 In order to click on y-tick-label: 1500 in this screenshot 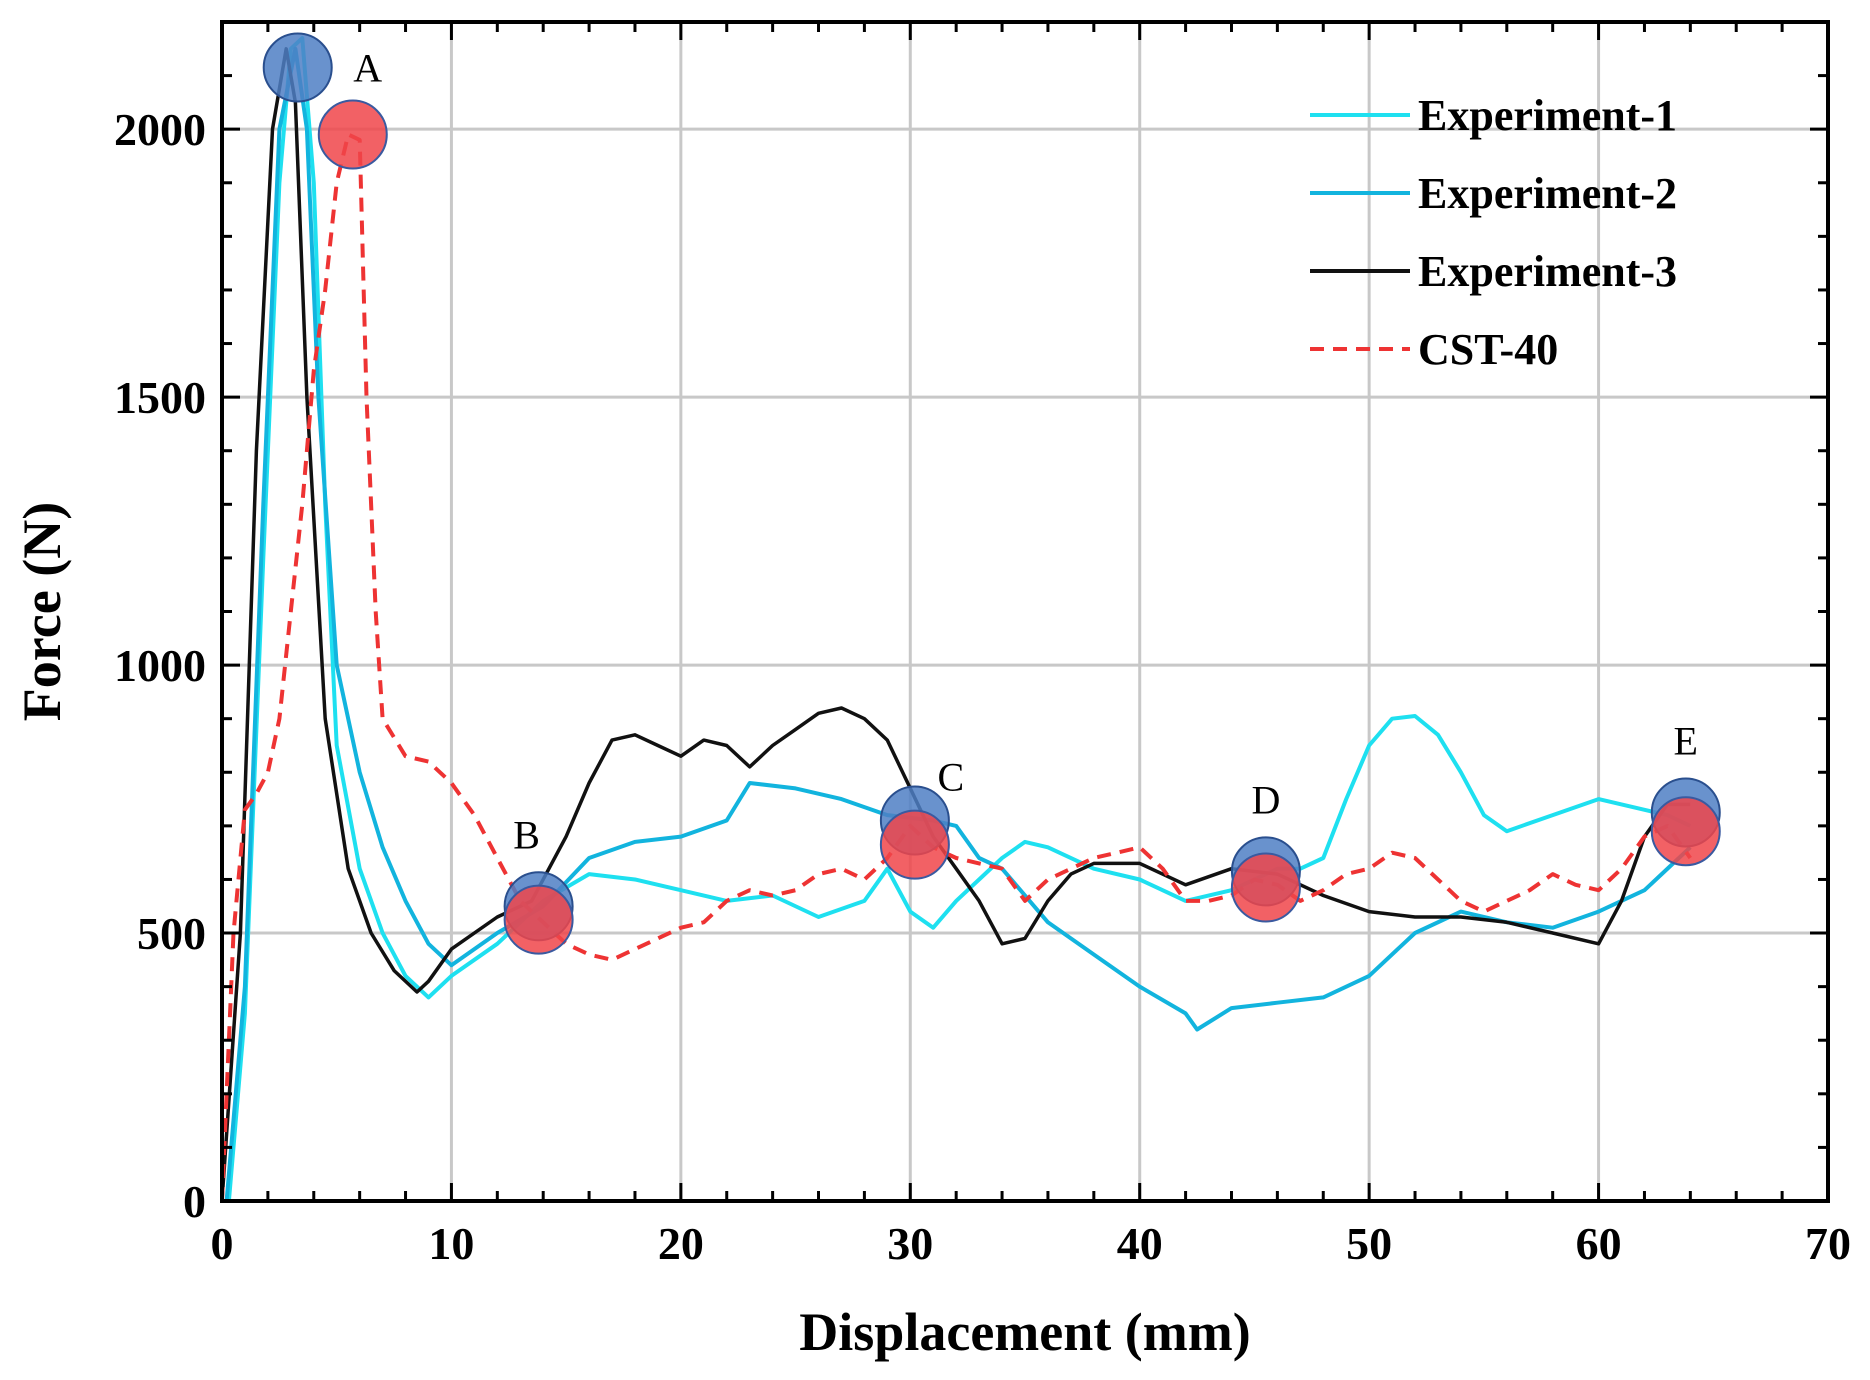, I will do `click(160, 397)`.